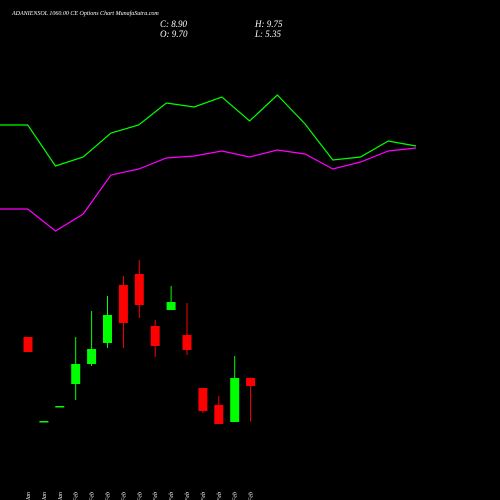 The width and height of the screenshot is (500, 500). What do you see at coordinates (172, 496) in the screenshot?
I see `x-tick-label: 11 Feb` at bounding box center [172, 496].